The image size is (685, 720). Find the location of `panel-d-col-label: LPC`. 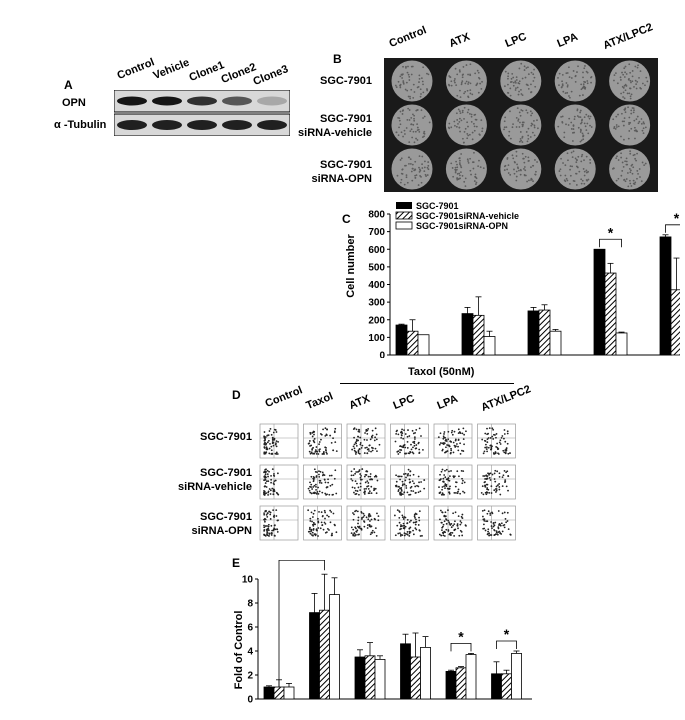

panel-d-col-label: LPC is located at coordinates (404, 402).